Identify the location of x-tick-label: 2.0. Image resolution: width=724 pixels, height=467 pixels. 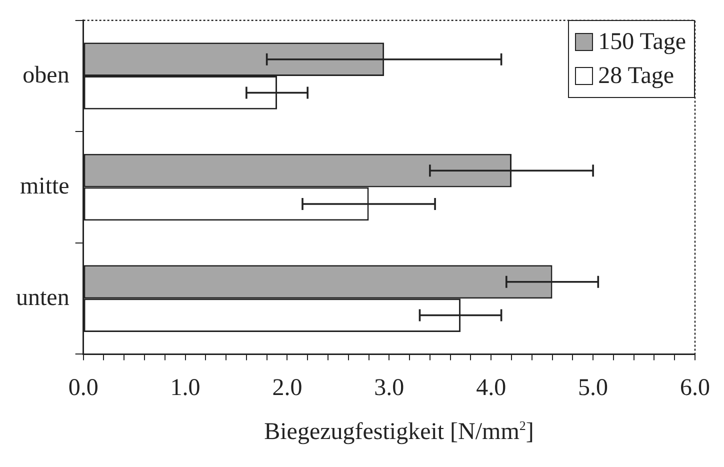
(287, 387).